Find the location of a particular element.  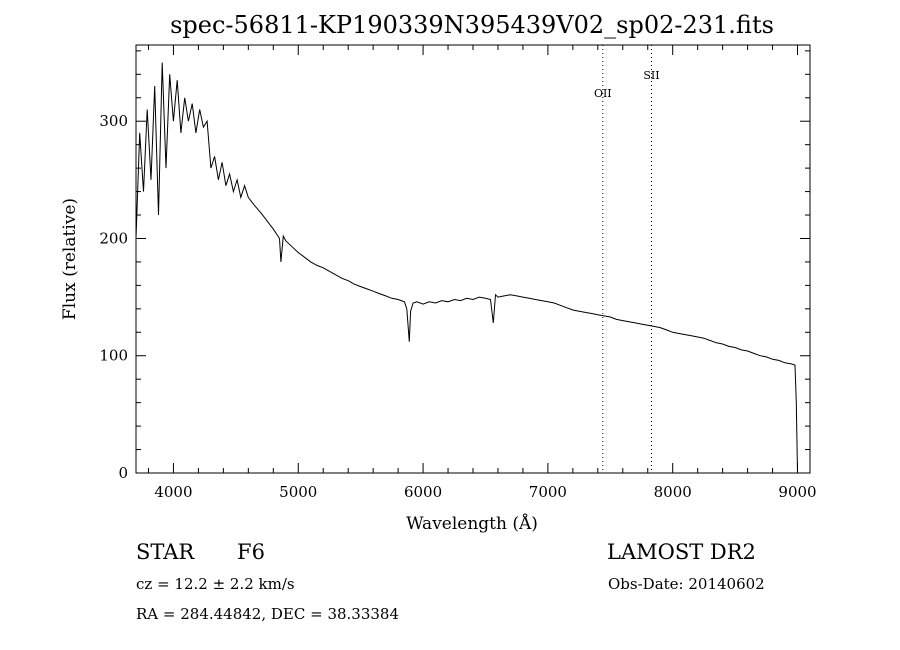

x-tick-label: 6000 is located at coordinates (423, 492).